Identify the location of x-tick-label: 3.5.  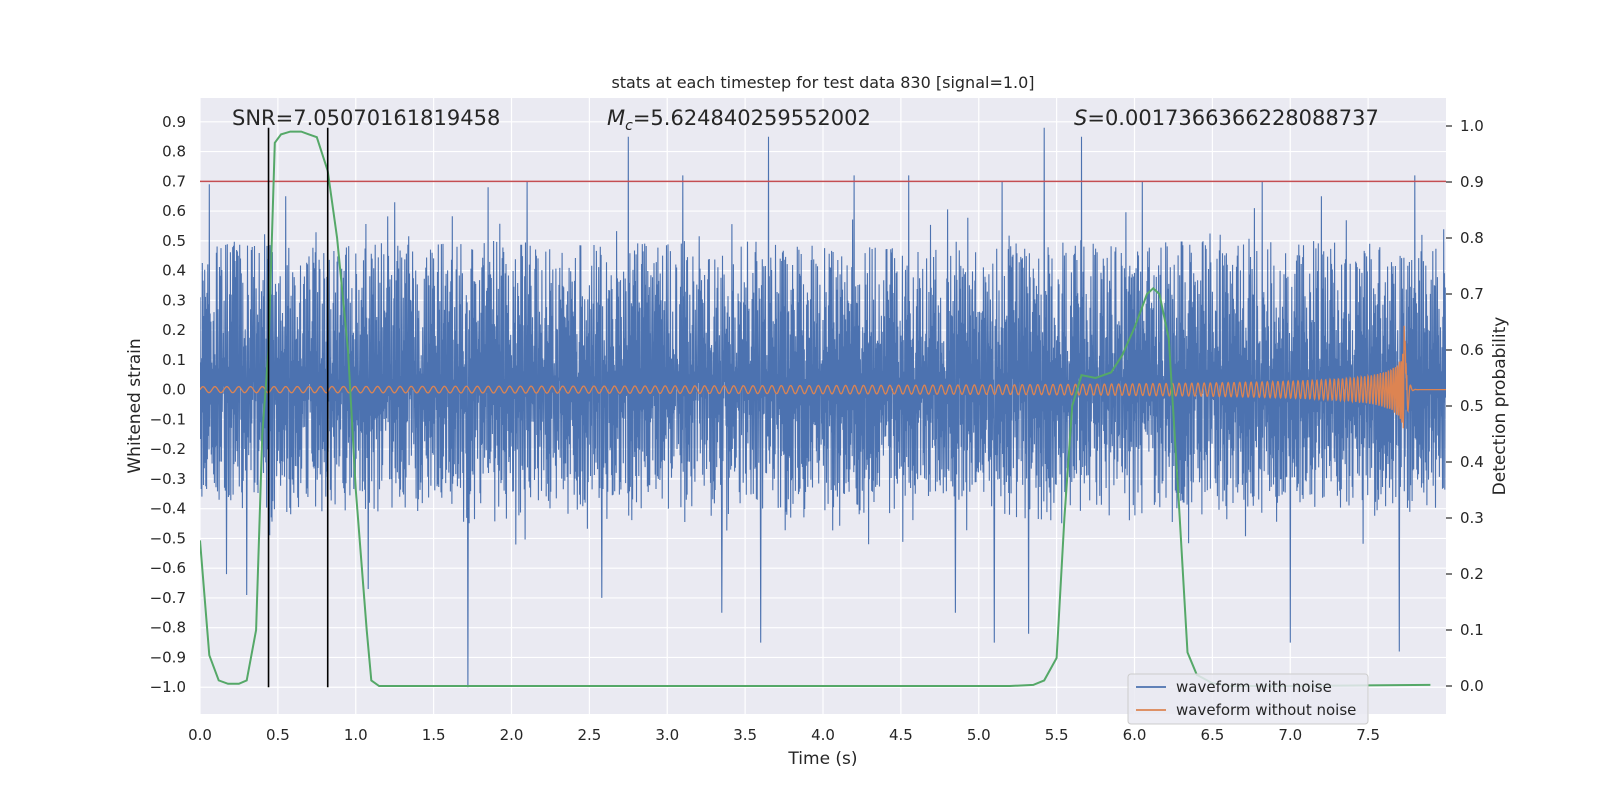
(745, 735).